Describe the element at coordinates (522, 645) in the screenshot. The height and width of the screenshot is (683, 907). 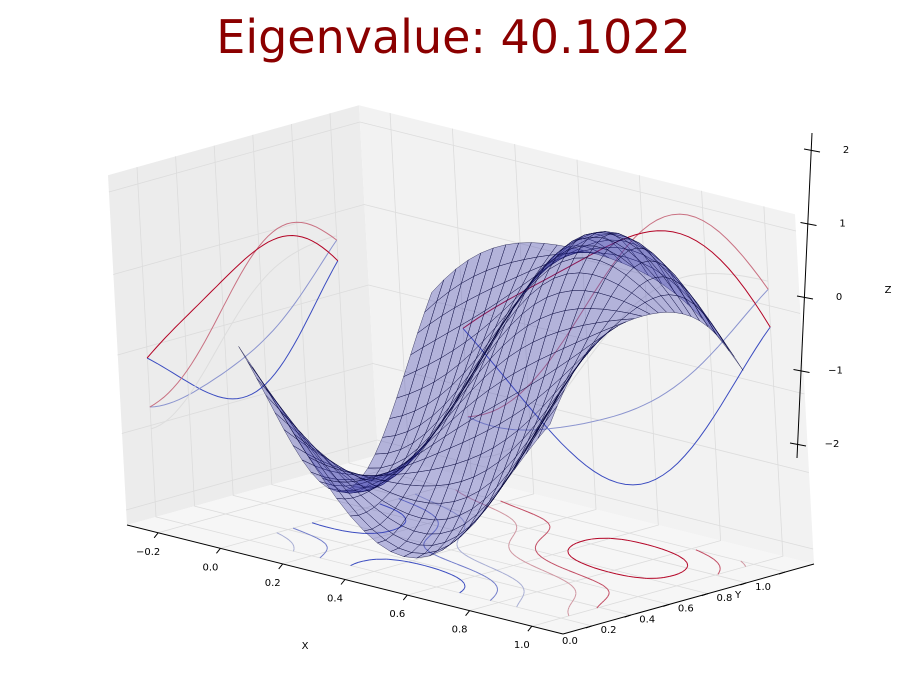
I see `x-tick-label: 1.0` at that location.